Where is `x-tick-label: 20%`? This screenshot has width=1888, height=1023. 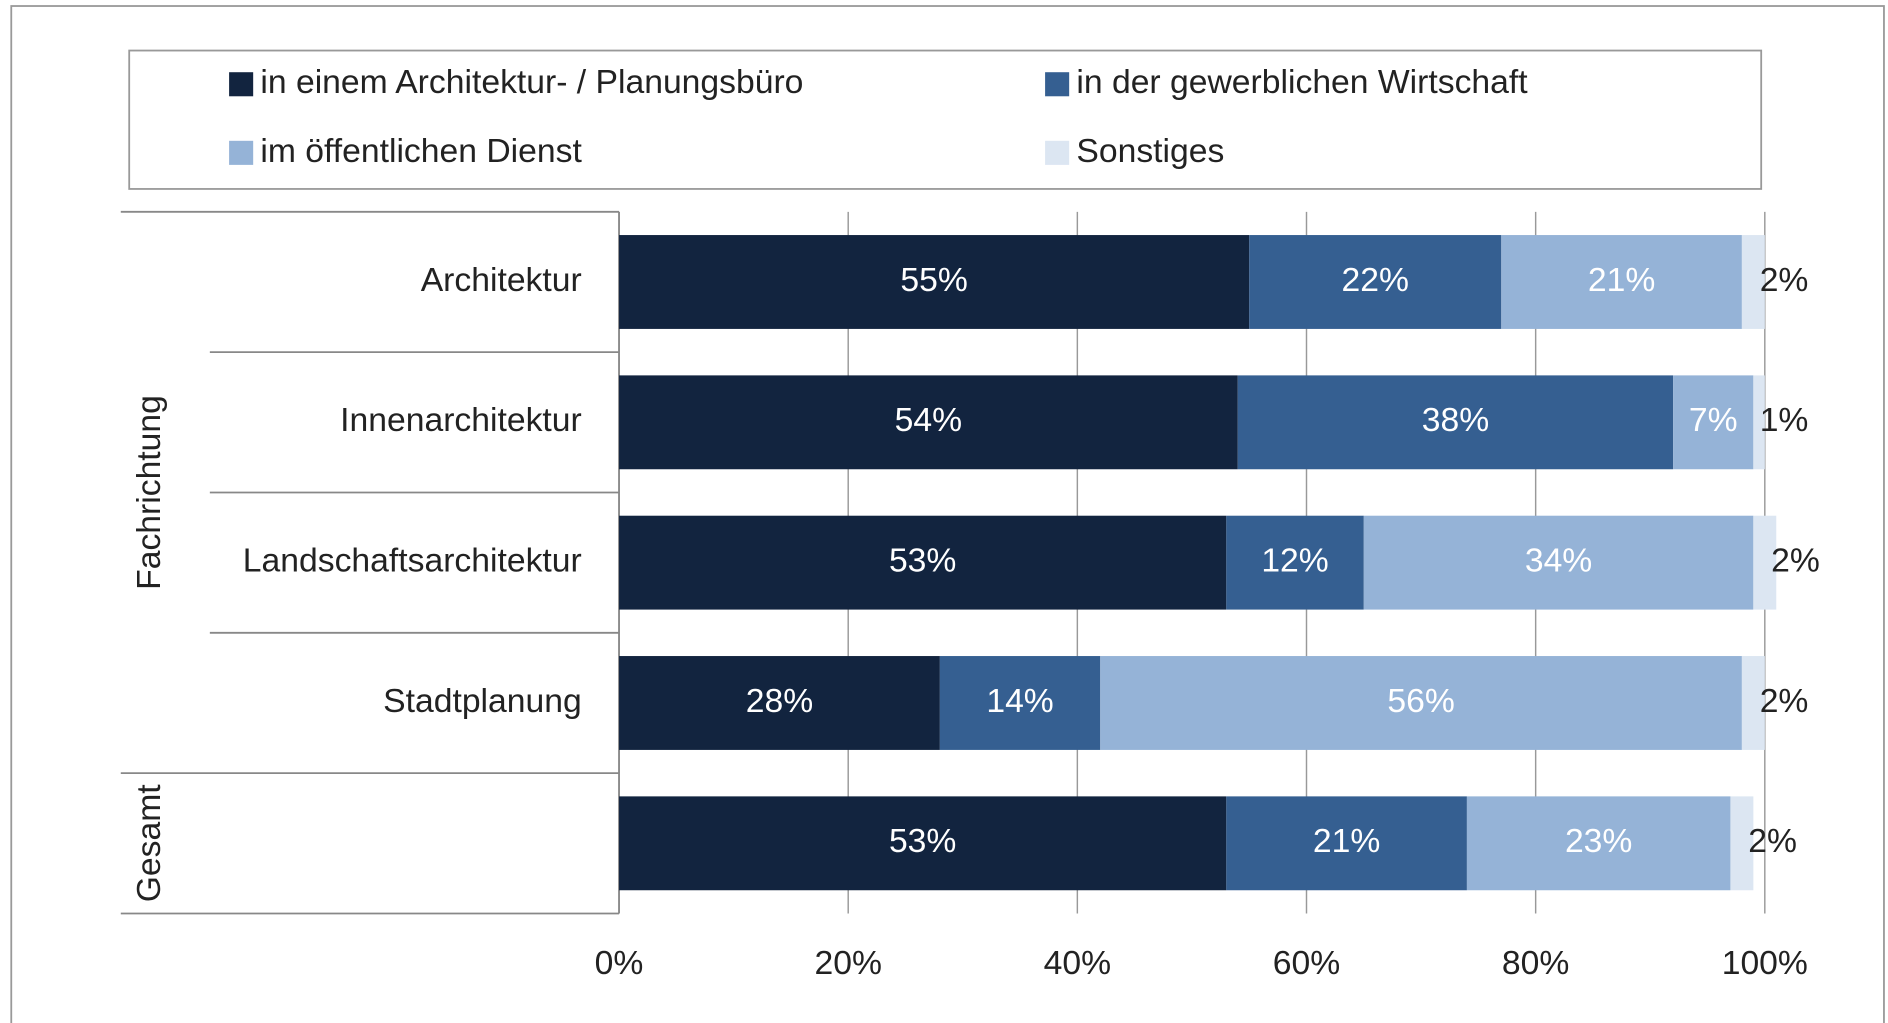
x-tick-label: 20% is located at coordinates (847, 963).